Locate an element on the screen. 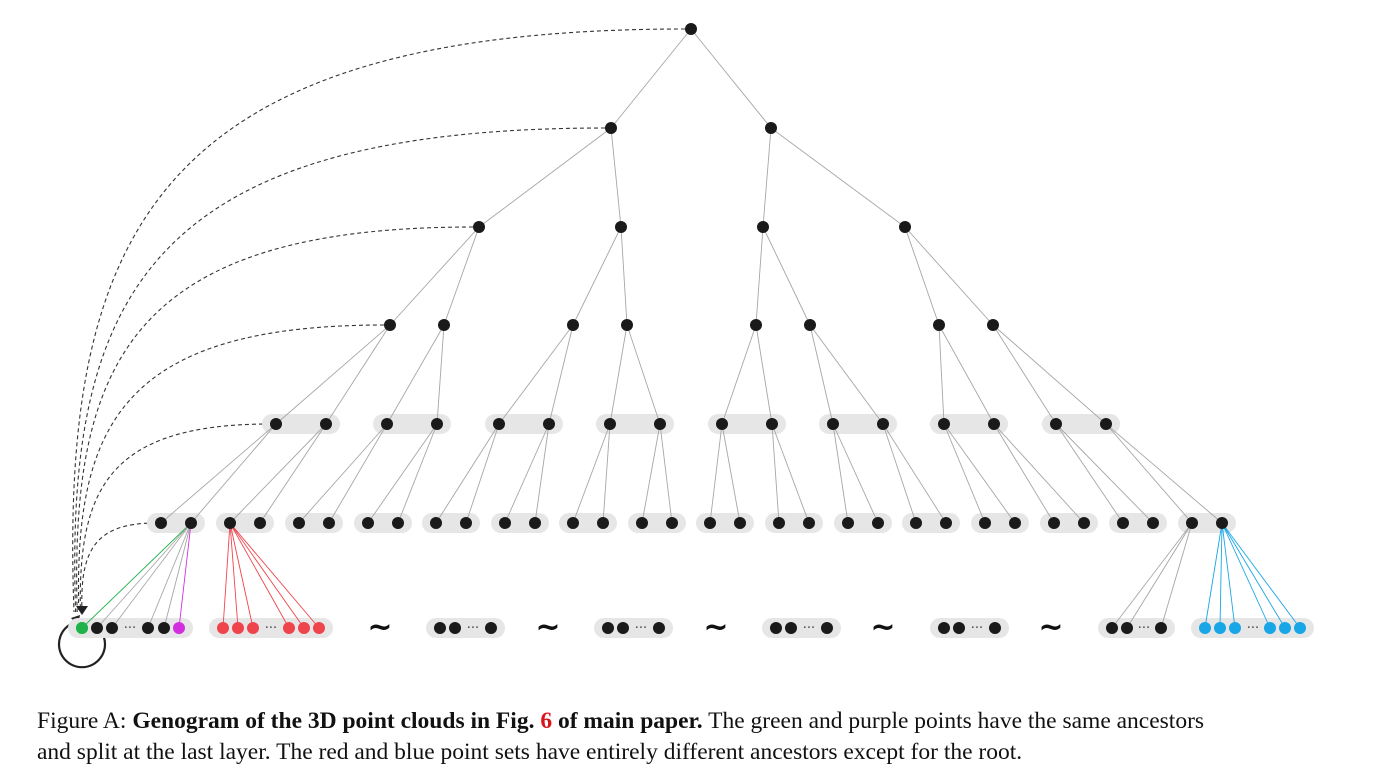  root-node is located at coordinates (691, 29).